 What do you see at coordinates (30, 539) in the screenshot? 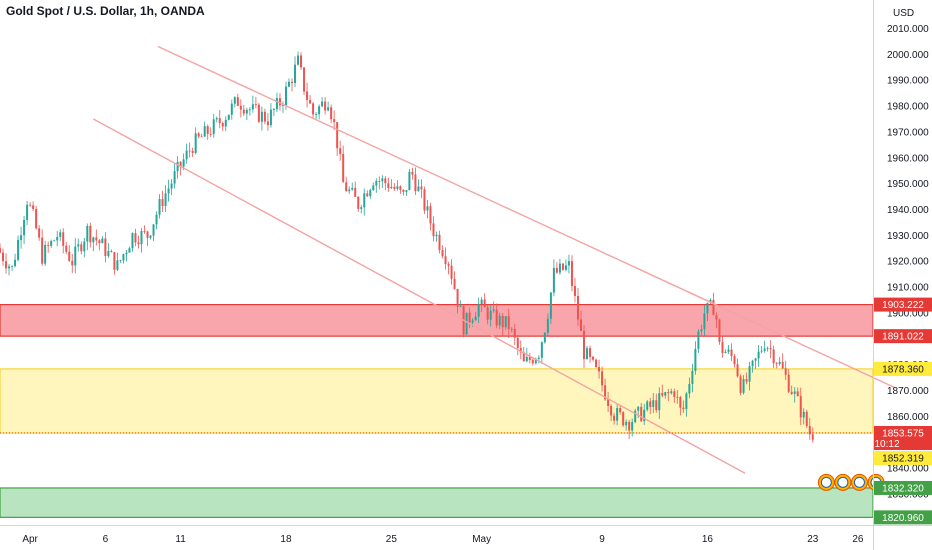
I see `x-tick-label: Apr` at bounding box center [30, 539].